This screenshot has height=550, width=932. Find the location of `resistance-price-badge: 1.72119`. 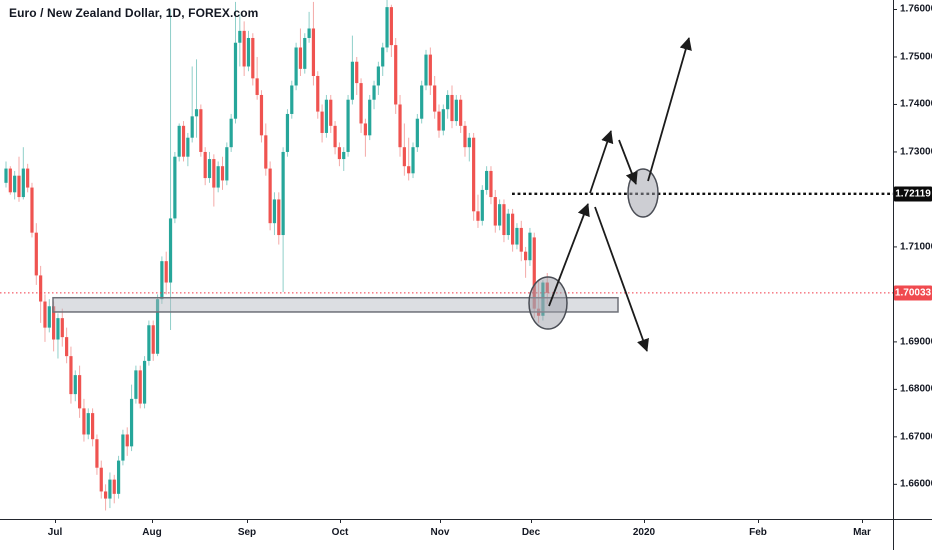

resistance-price-badge: 1.72119 is located at coordinates (913, 194).